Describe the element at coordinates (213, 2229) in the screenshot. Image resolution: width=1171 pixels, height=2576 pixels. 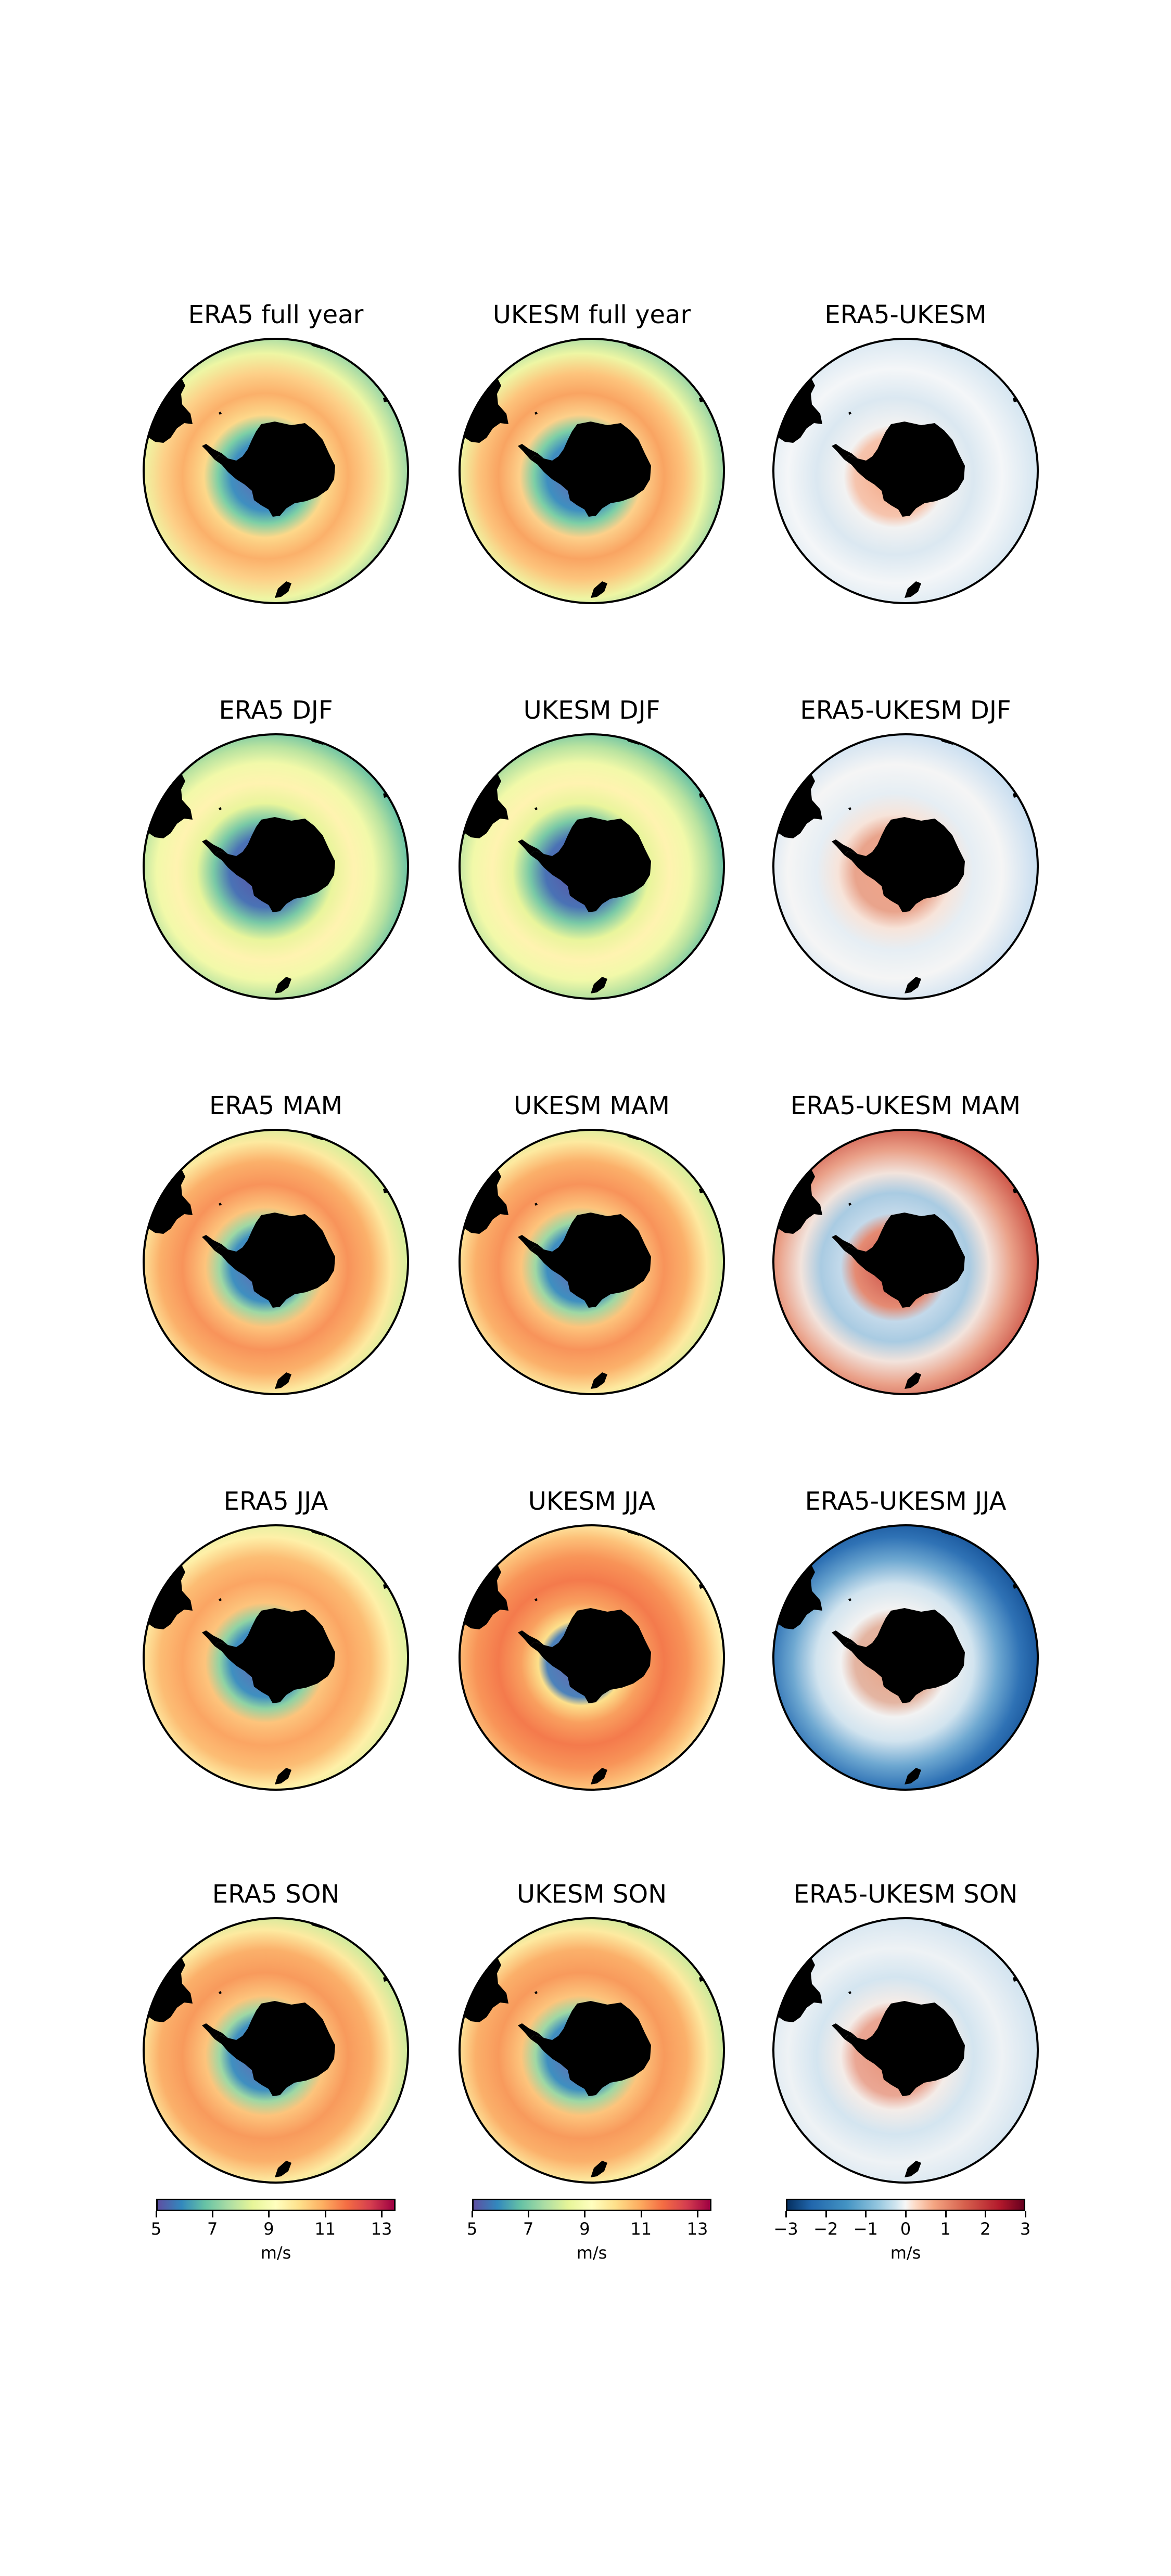
I see `colorbar-tick-label: 7` at that location.